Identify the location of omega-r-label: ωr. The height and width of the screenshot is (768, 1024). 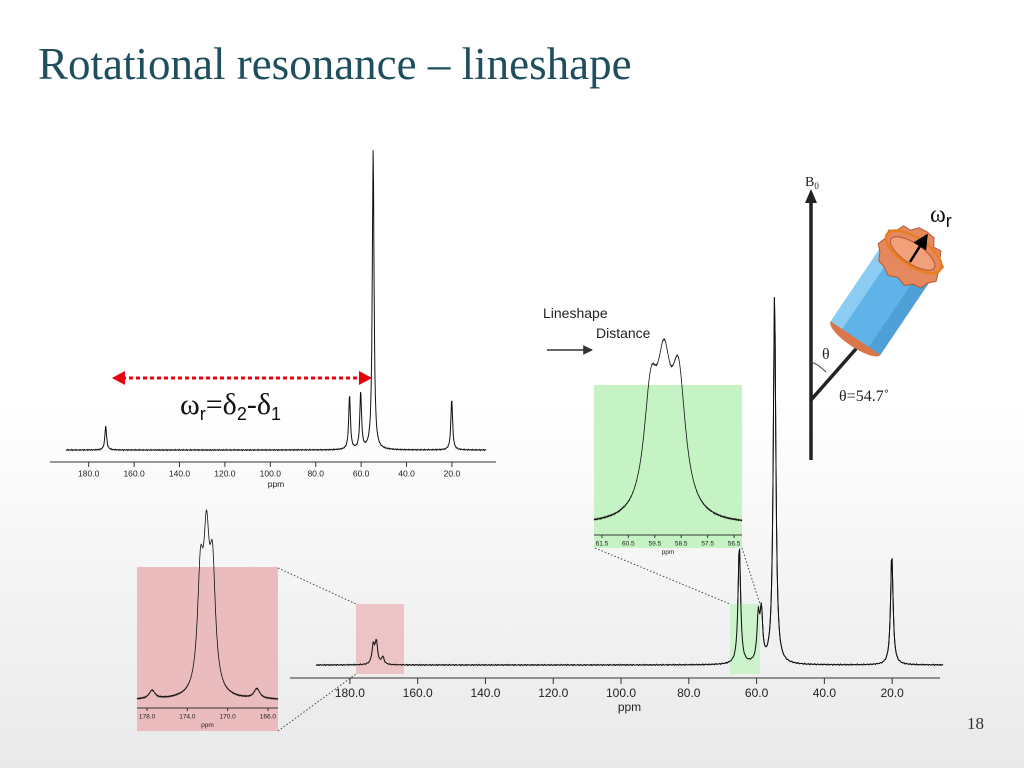
(941, 216).